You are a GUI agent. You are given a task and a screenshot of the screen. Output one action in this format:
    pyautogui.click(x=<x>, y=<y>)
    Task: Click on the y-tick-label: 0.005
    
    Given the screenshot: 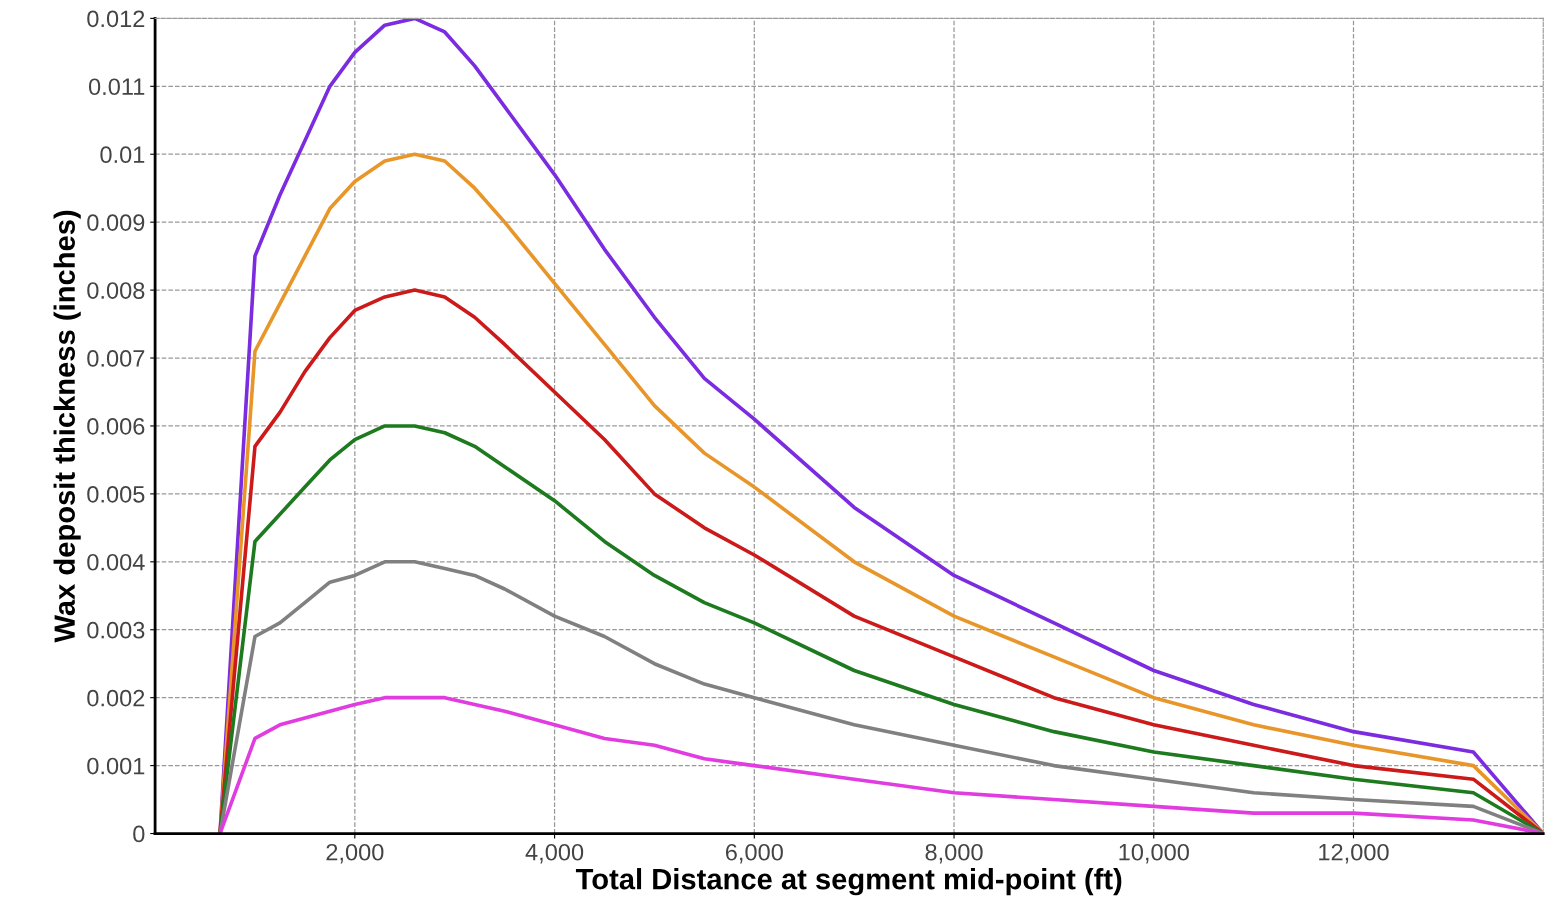 What is the action you would take?
    pyautogui.click(x=116, y=494)
    